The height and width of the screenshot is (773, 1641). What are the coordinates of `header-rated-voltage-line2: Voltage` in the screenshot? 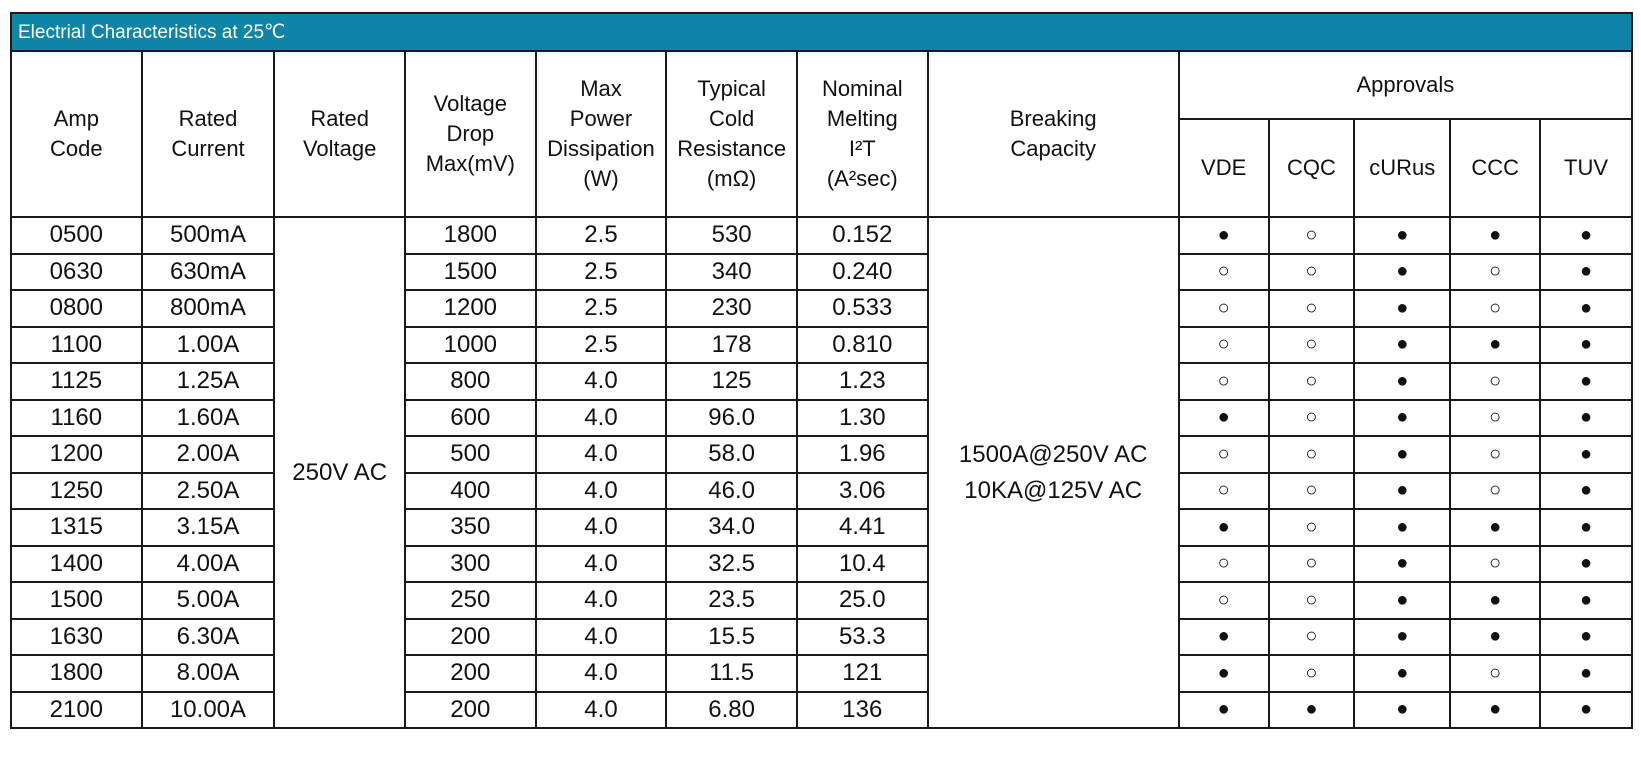 It's located at (339, 148).